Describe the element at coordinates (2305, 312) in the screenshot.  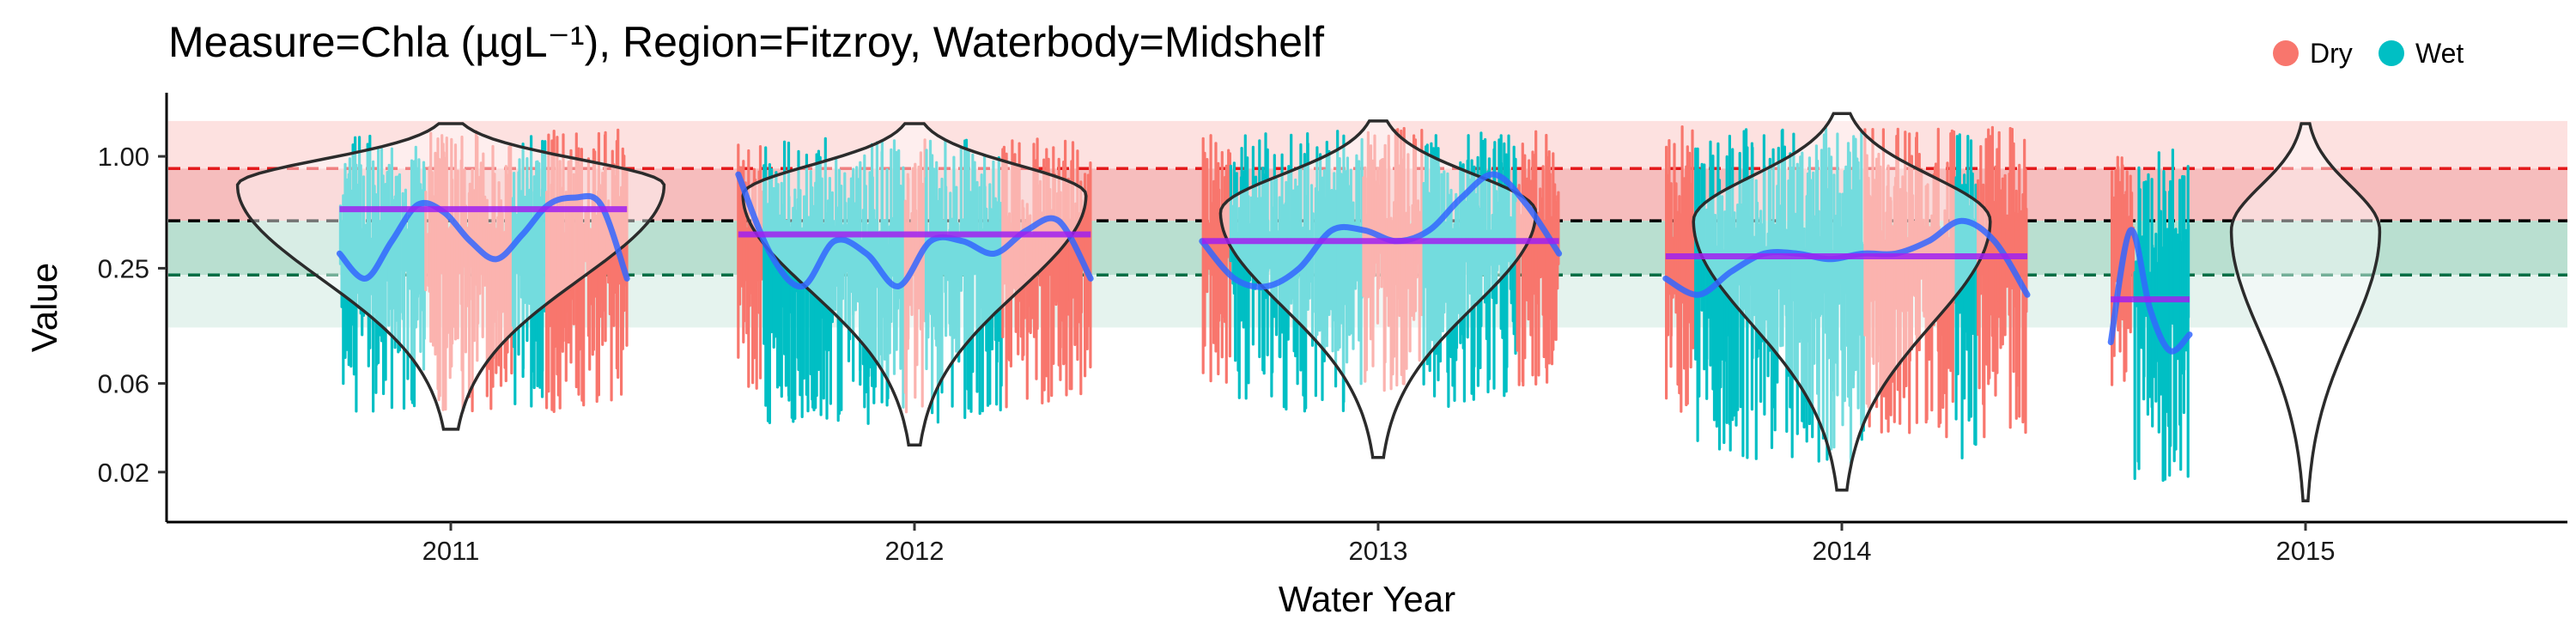
I see `violin-2015` at that location.